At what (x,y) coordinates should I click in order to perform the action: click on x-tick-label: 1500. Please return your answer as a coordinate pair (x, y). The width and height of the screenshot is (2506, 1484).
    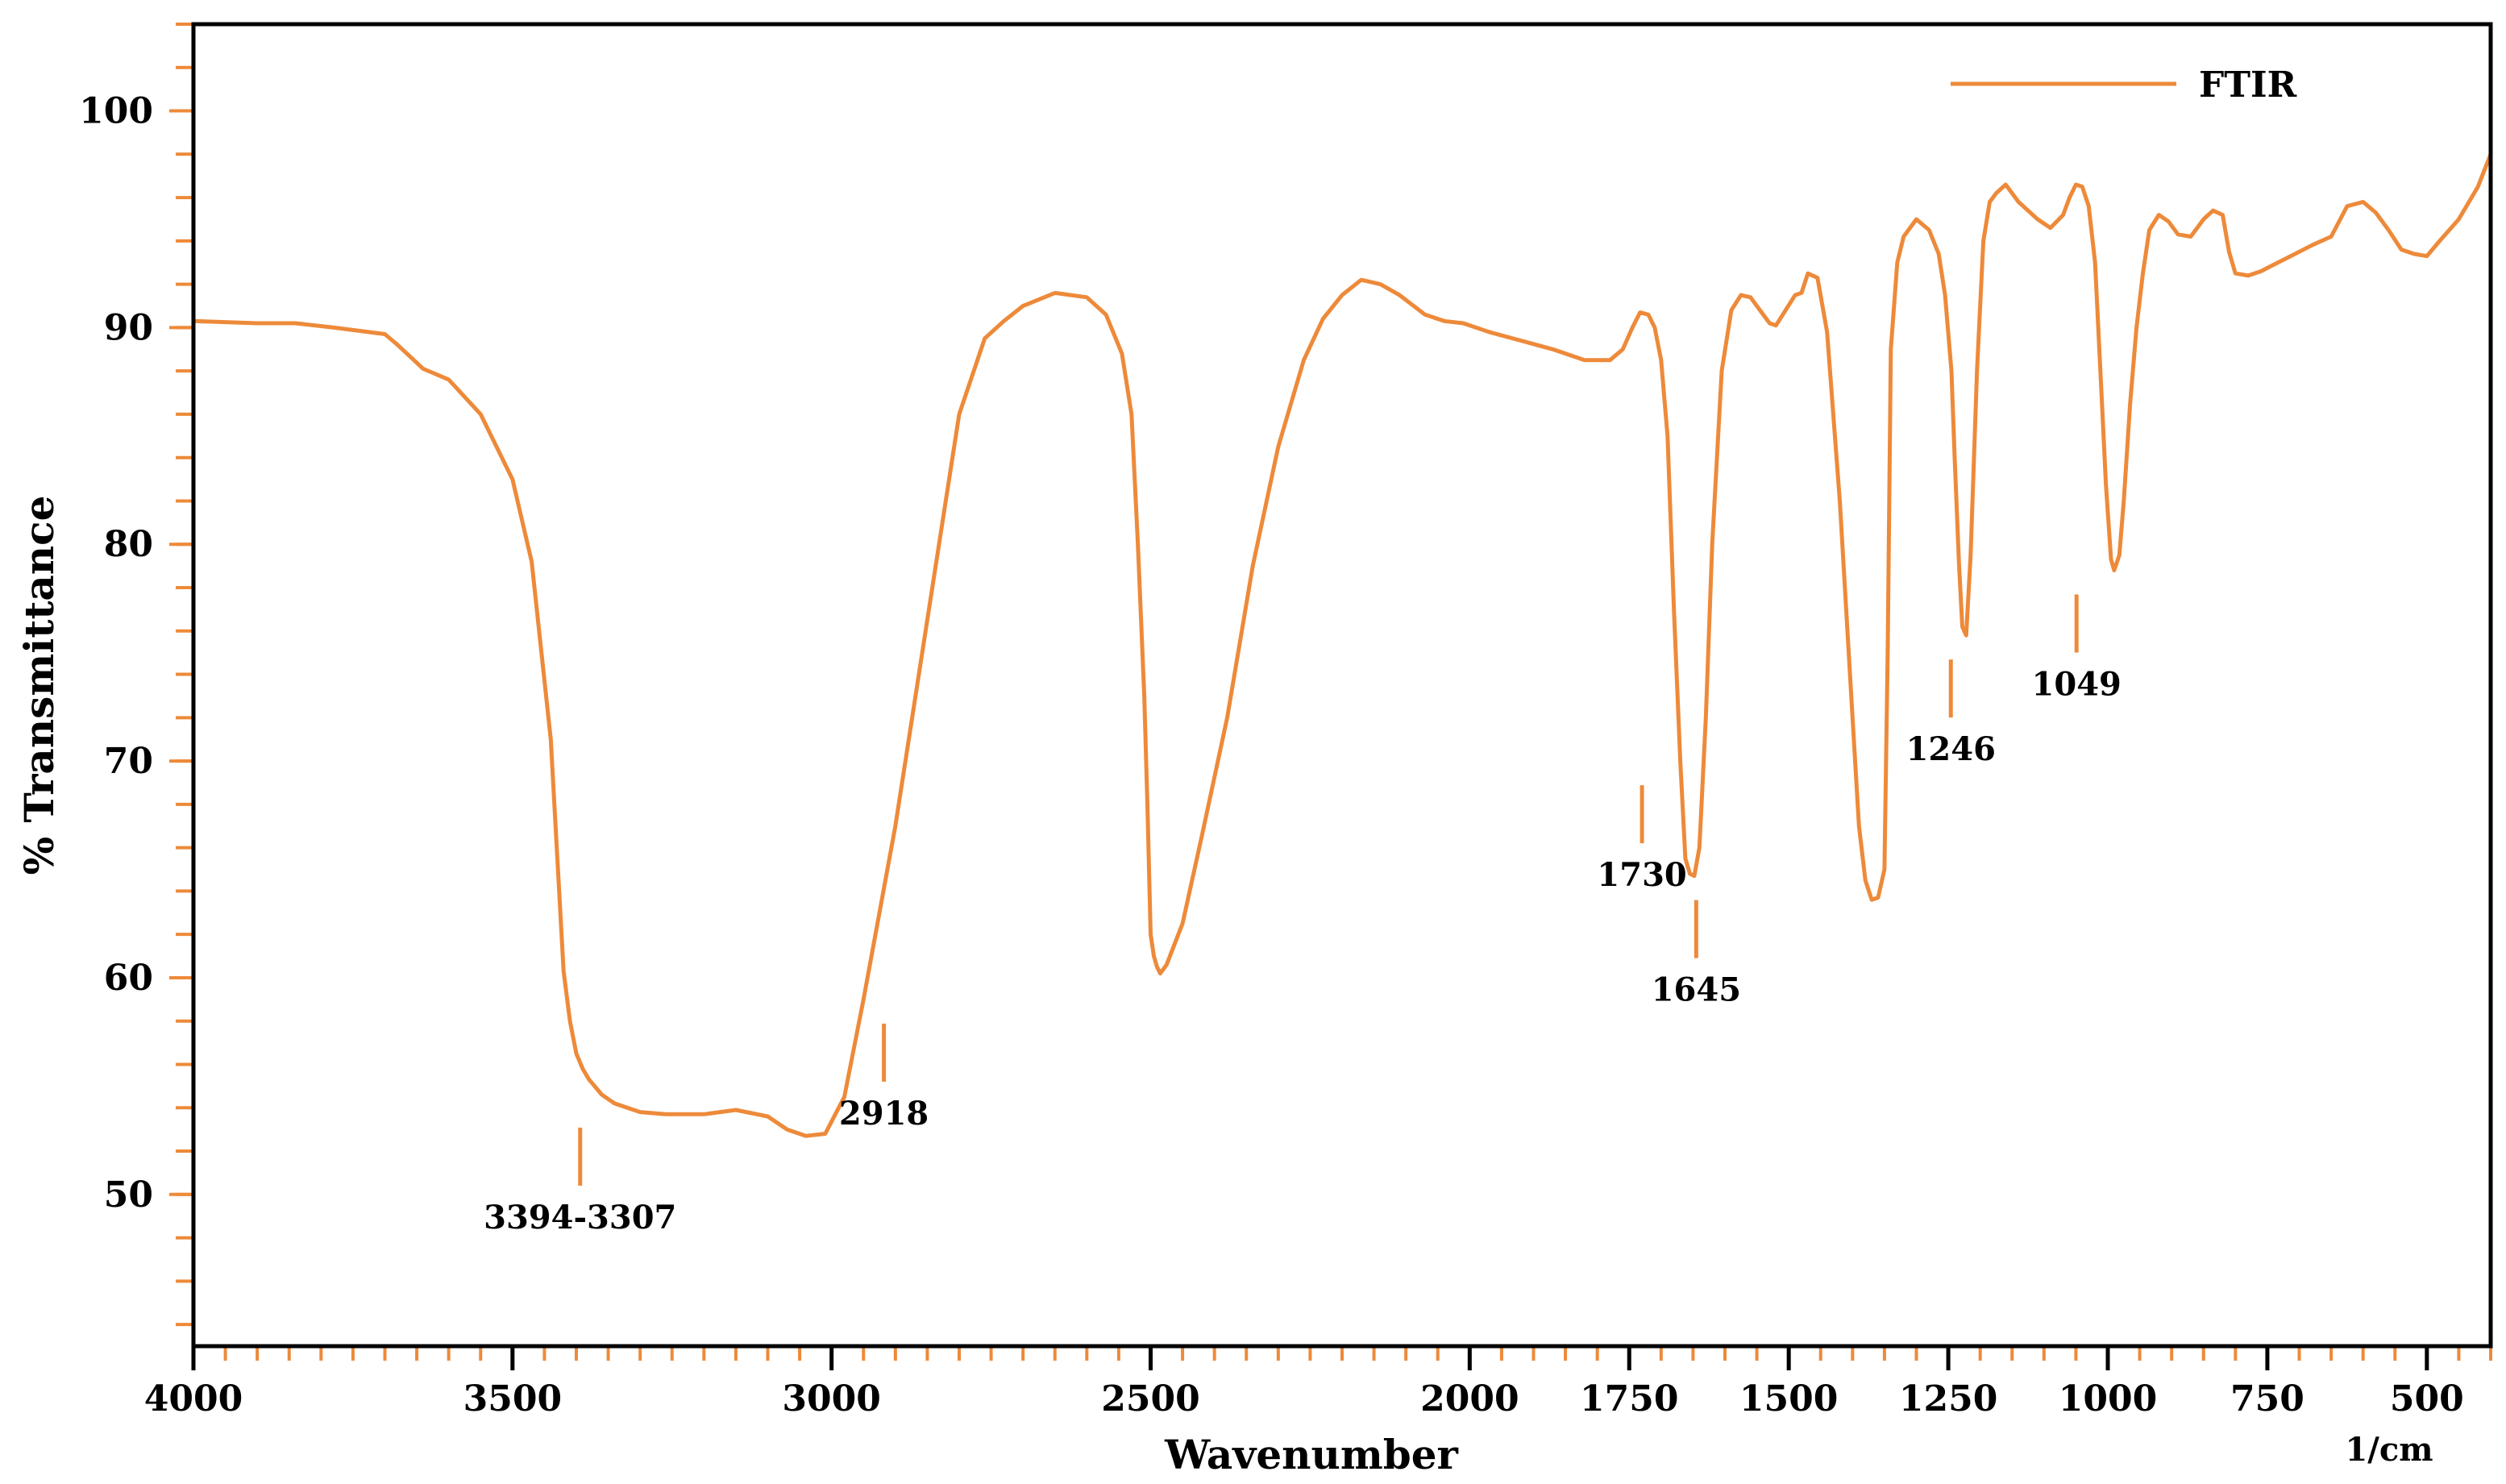
    Looking at the image, I should click on (1788, 1399).